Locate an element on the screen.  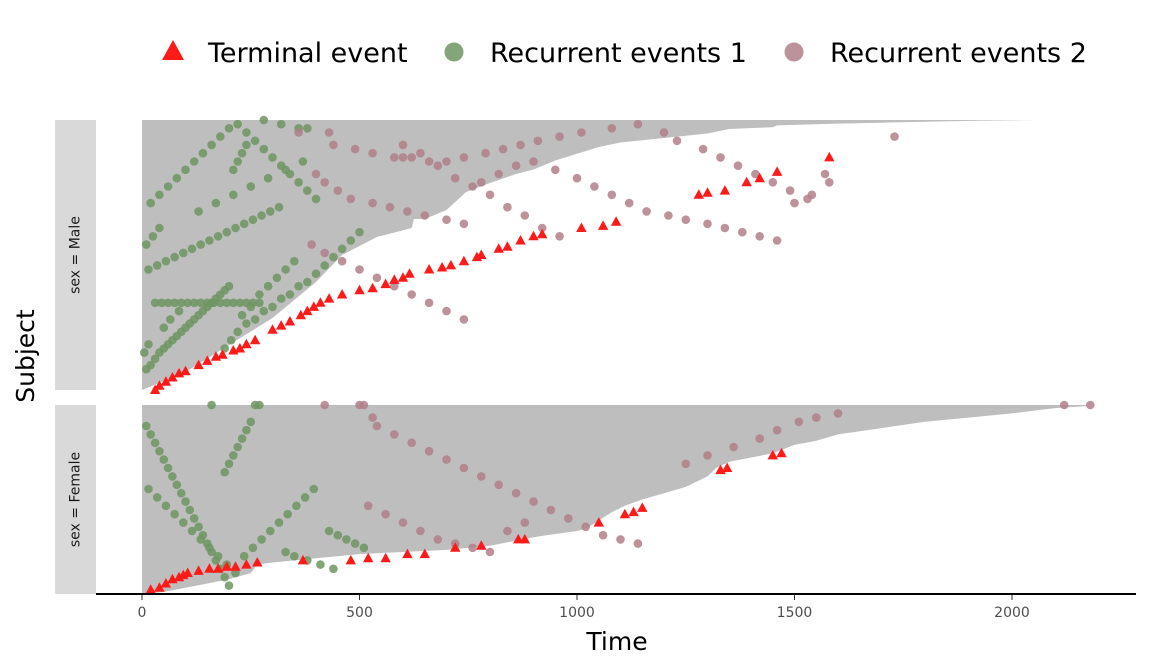
legend-symbol-rec1 is located at coordinates (454, 52).